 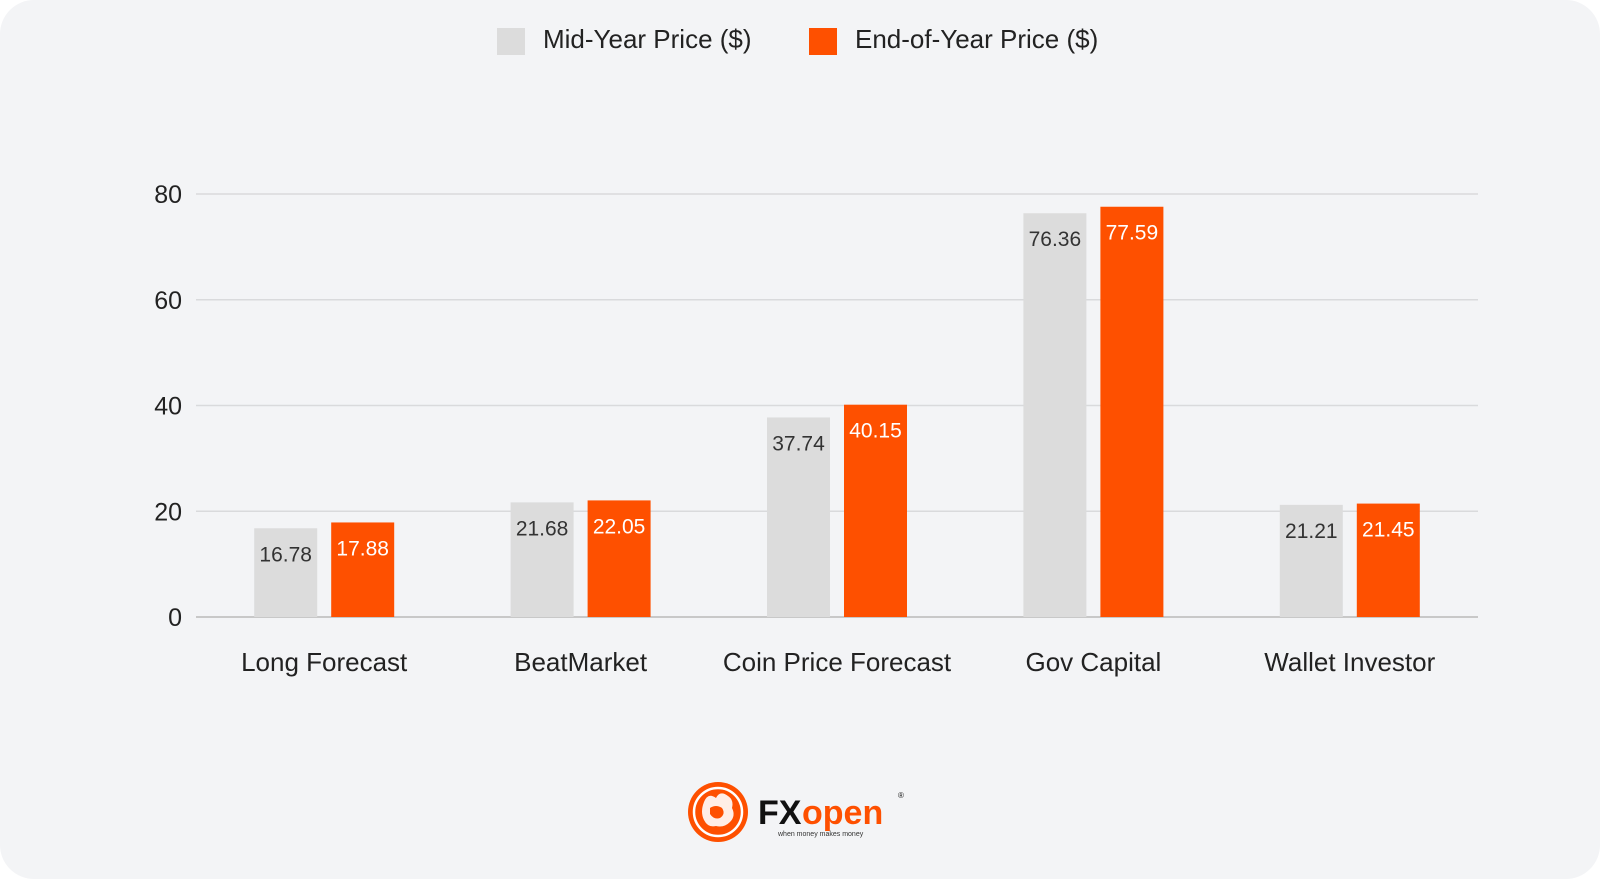 What do you see at coordinates (511, 41) in the screenshot?
I see `legend-swatch-mid-year` at bounding box center [511, 41].